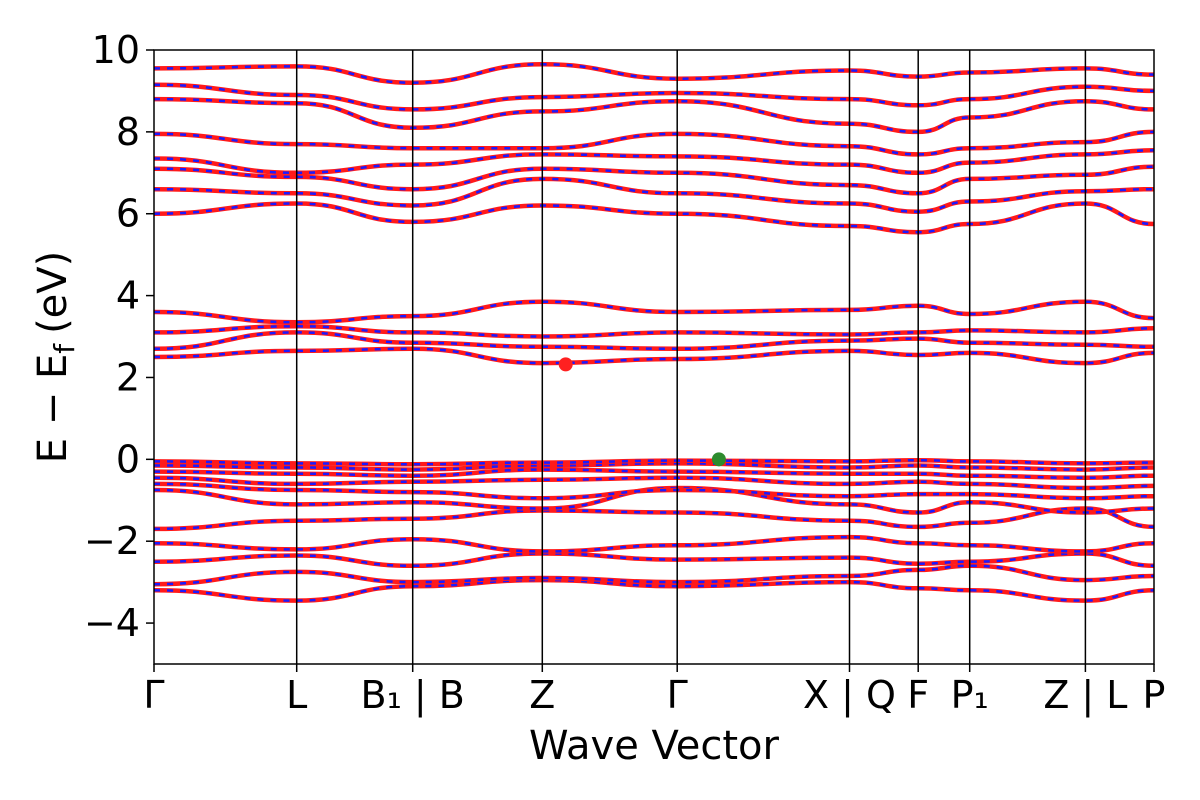 This screenshot has width=1200, height=800. Describe the element at coordinates (654, 691) in the screenshot. I see `x-axis: Γ L B₁ | B Z Γ X | Q F P₁ Z | L P` at that location.